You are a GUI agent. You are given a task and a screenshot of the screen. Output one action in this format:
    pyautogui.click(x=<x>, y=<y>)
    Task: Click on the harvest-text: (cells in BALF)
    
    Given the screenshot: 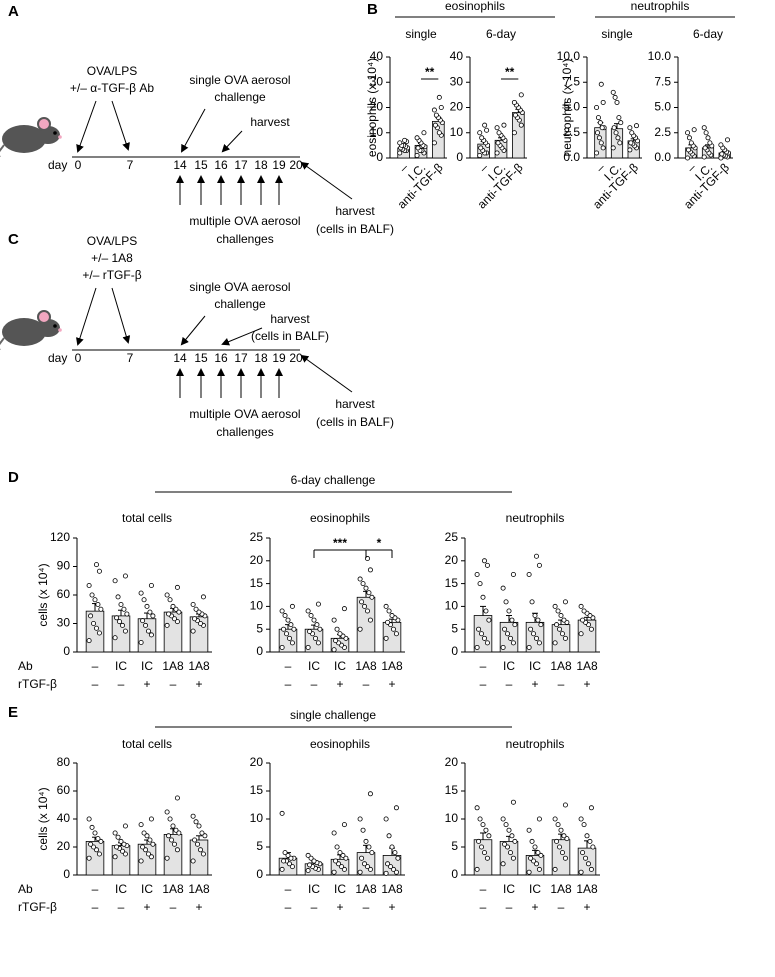 What is the action you would take?
    pyautogui.click(x=355, y=229)
    